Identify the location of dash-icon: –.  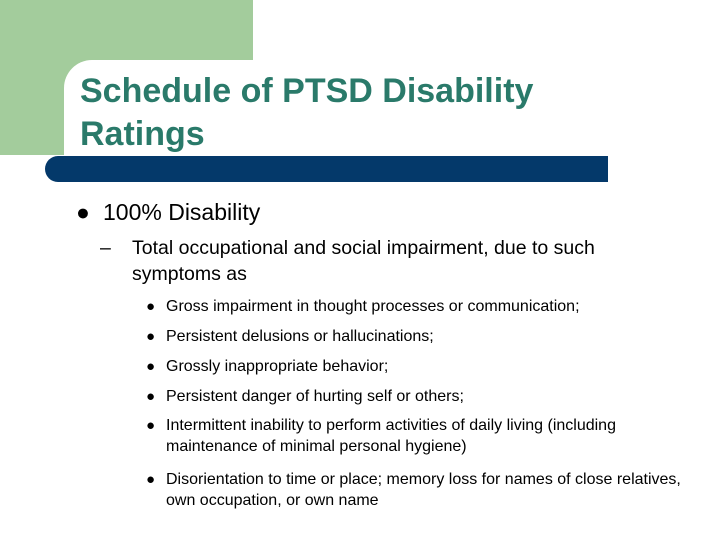
(105, 248).